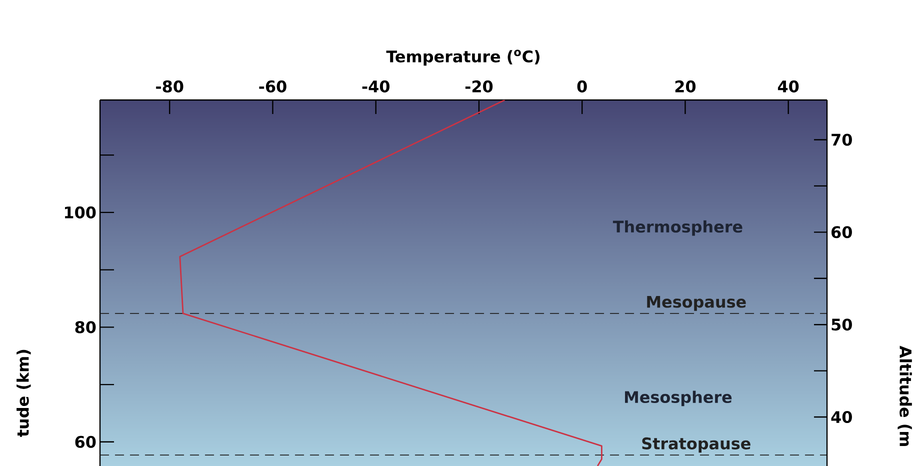 This screenshot has width=918, height=466. Describe the element at coordinates (272, 86) in the screenshot. I see `x-tick-label: -60` at that location.